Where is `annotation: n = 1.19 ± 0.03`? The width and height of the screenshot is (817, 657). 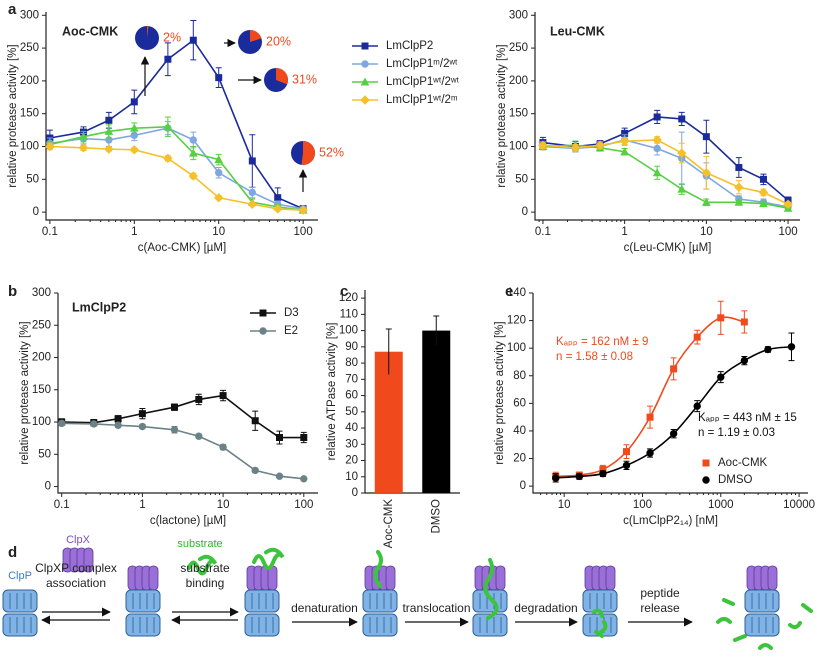
annotation: n = 1.19 ± 0.03 is located at coordinates (736, 433).